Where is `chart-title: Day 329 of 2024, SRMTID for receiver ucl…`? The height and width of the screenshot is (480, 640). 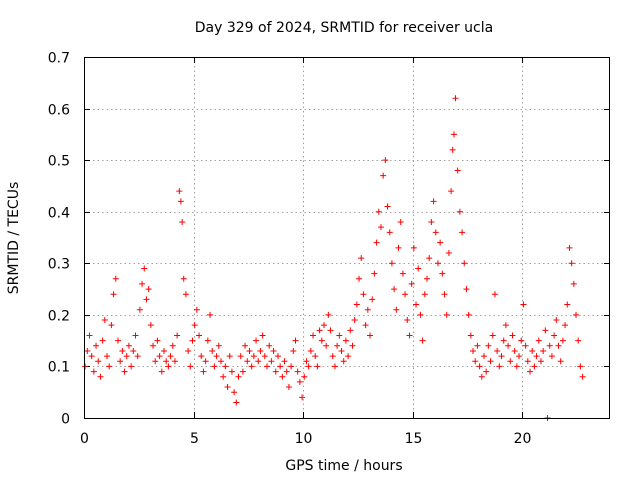 chart-title: Day 329 of 2024, SRMTID for receiver ucl… is located at coordinates (344, 28).